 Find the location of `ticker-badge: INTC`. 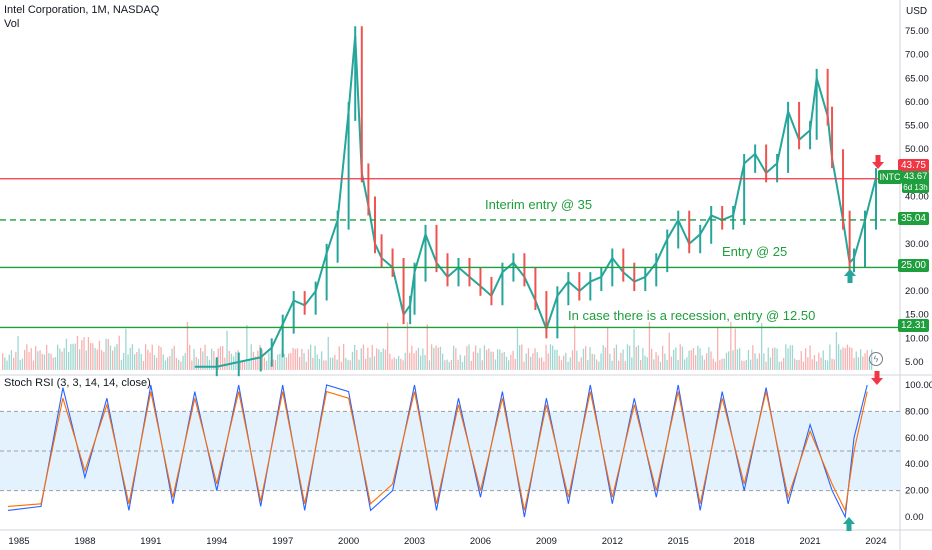

ticker-badge: INTC is located at coordinates (890, 177).